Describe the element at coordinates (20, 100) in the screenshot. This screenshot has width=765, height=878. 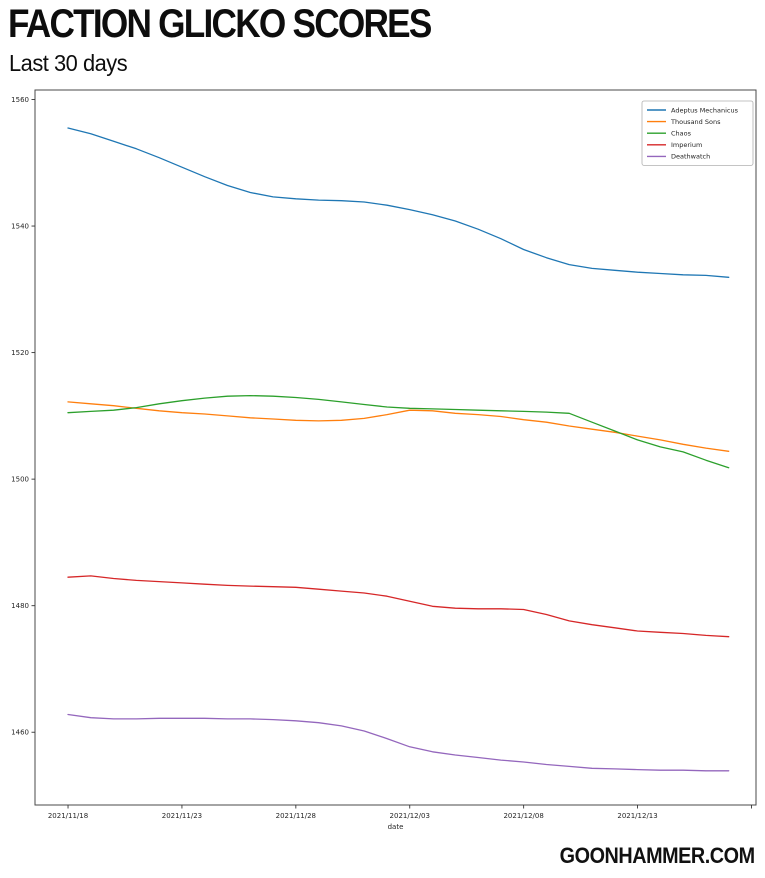
I see `y-tick-label: 1560` at that location.